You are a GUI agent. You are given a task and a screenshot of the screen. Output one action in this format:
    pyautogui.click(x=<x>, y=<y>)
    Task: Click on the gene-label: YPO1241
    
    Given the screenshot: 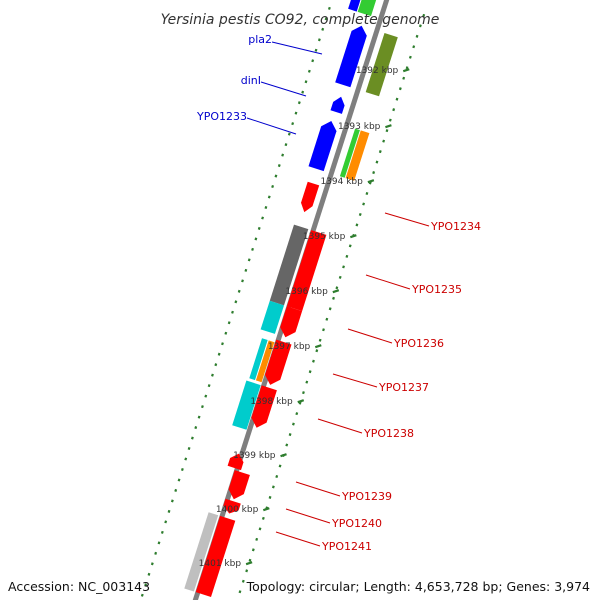 What is the action you would take?
    pyautogui.click(x=346, y=546)
    